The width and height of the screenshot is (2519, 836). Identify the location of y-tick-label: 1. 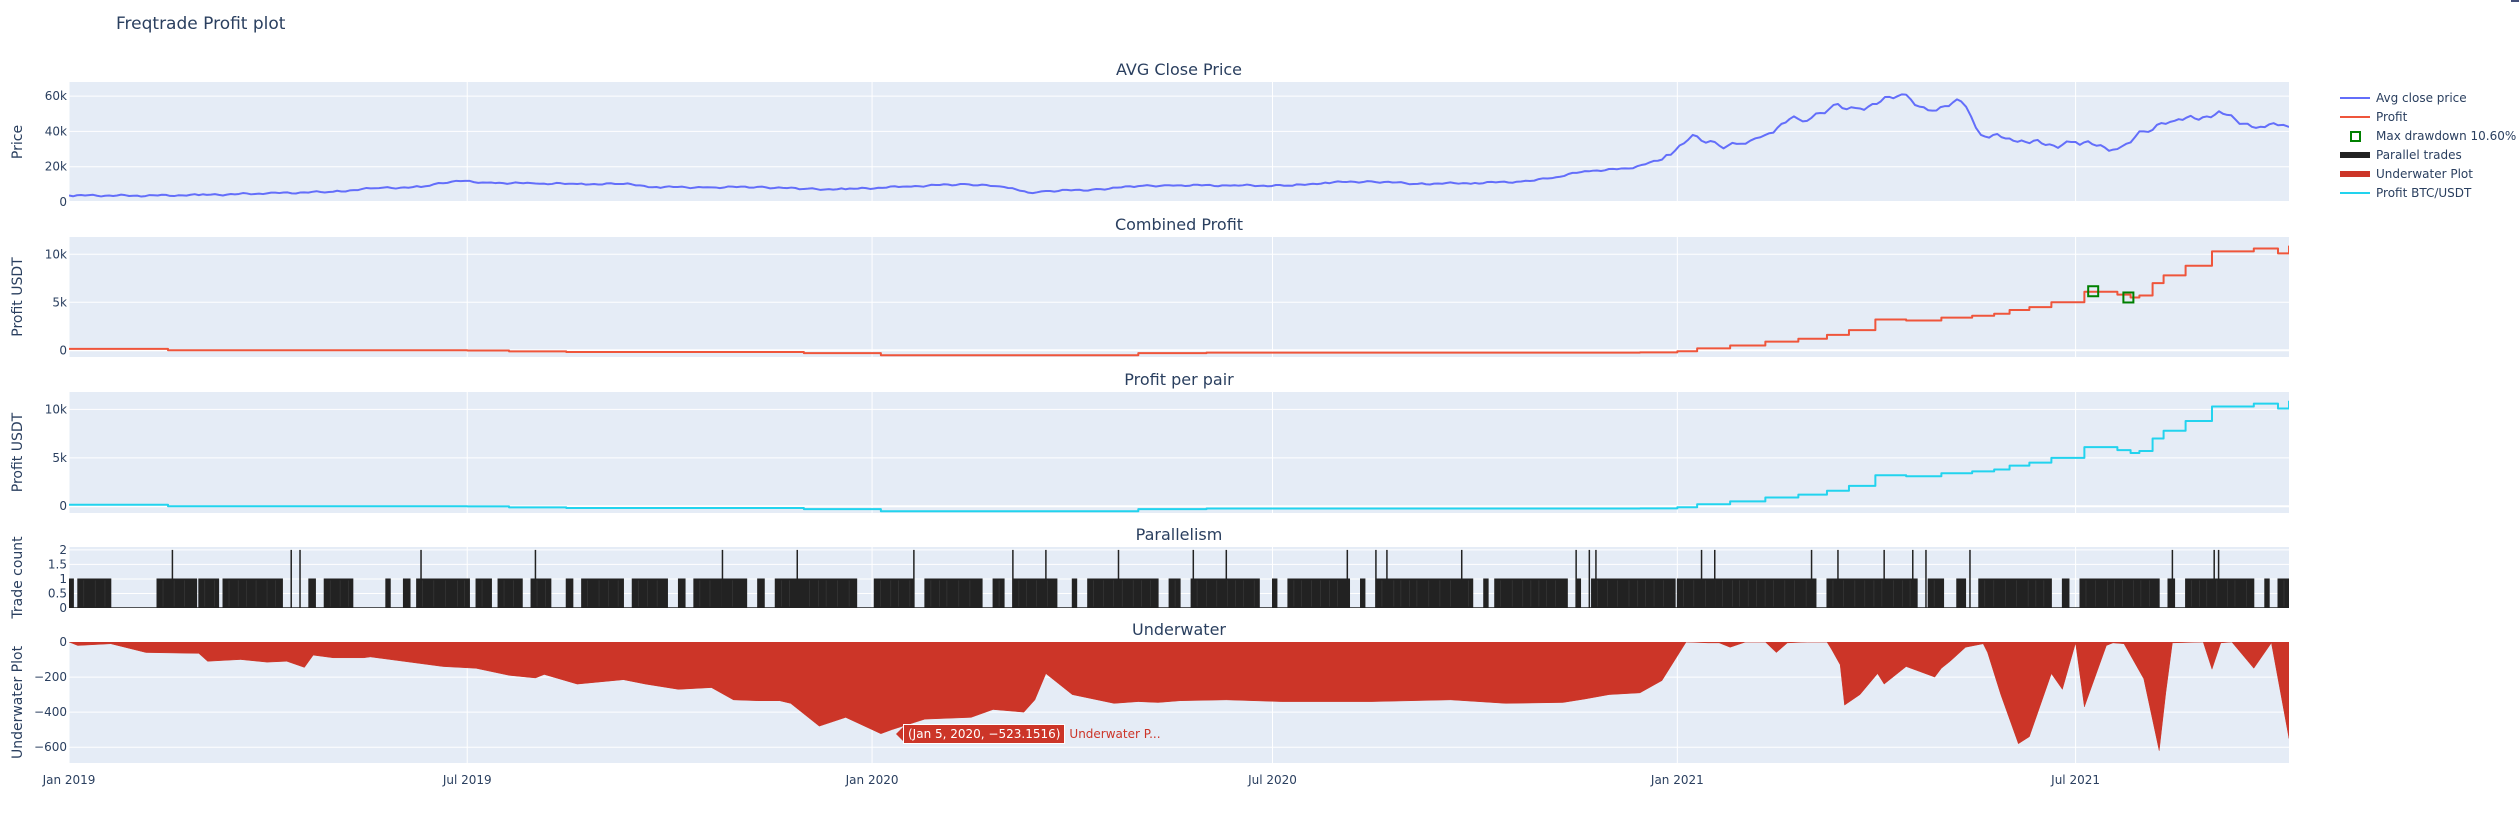
(63, 579).